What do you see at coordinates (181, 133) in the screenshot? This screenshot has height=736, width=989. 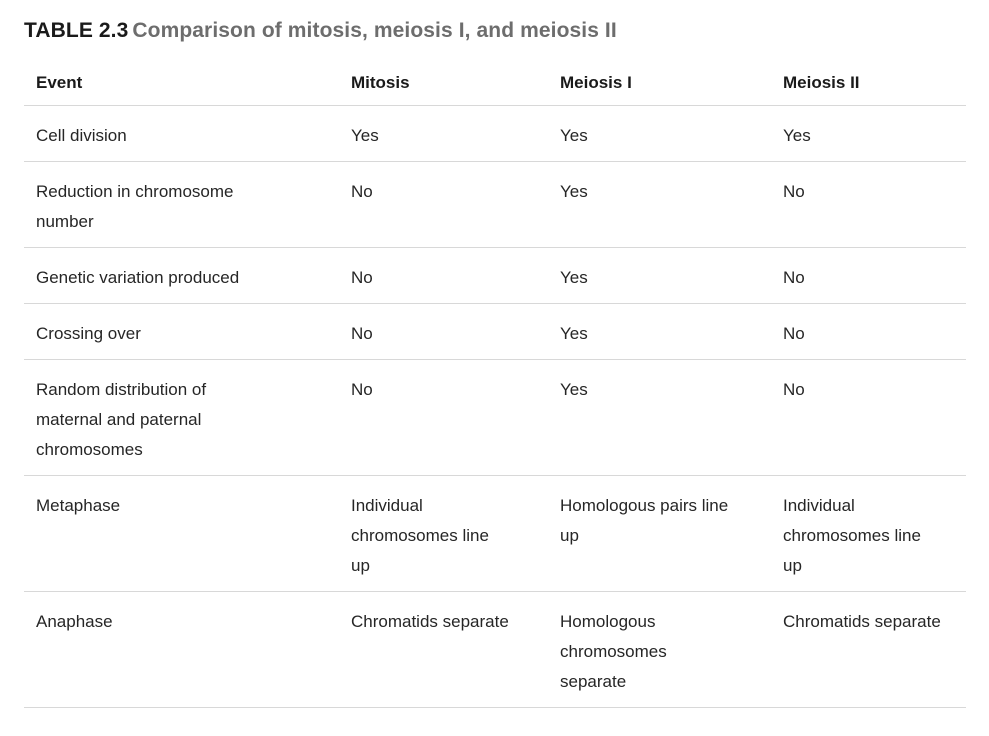 I see `table-cell: Cell division` at bounding box center [181, 133].